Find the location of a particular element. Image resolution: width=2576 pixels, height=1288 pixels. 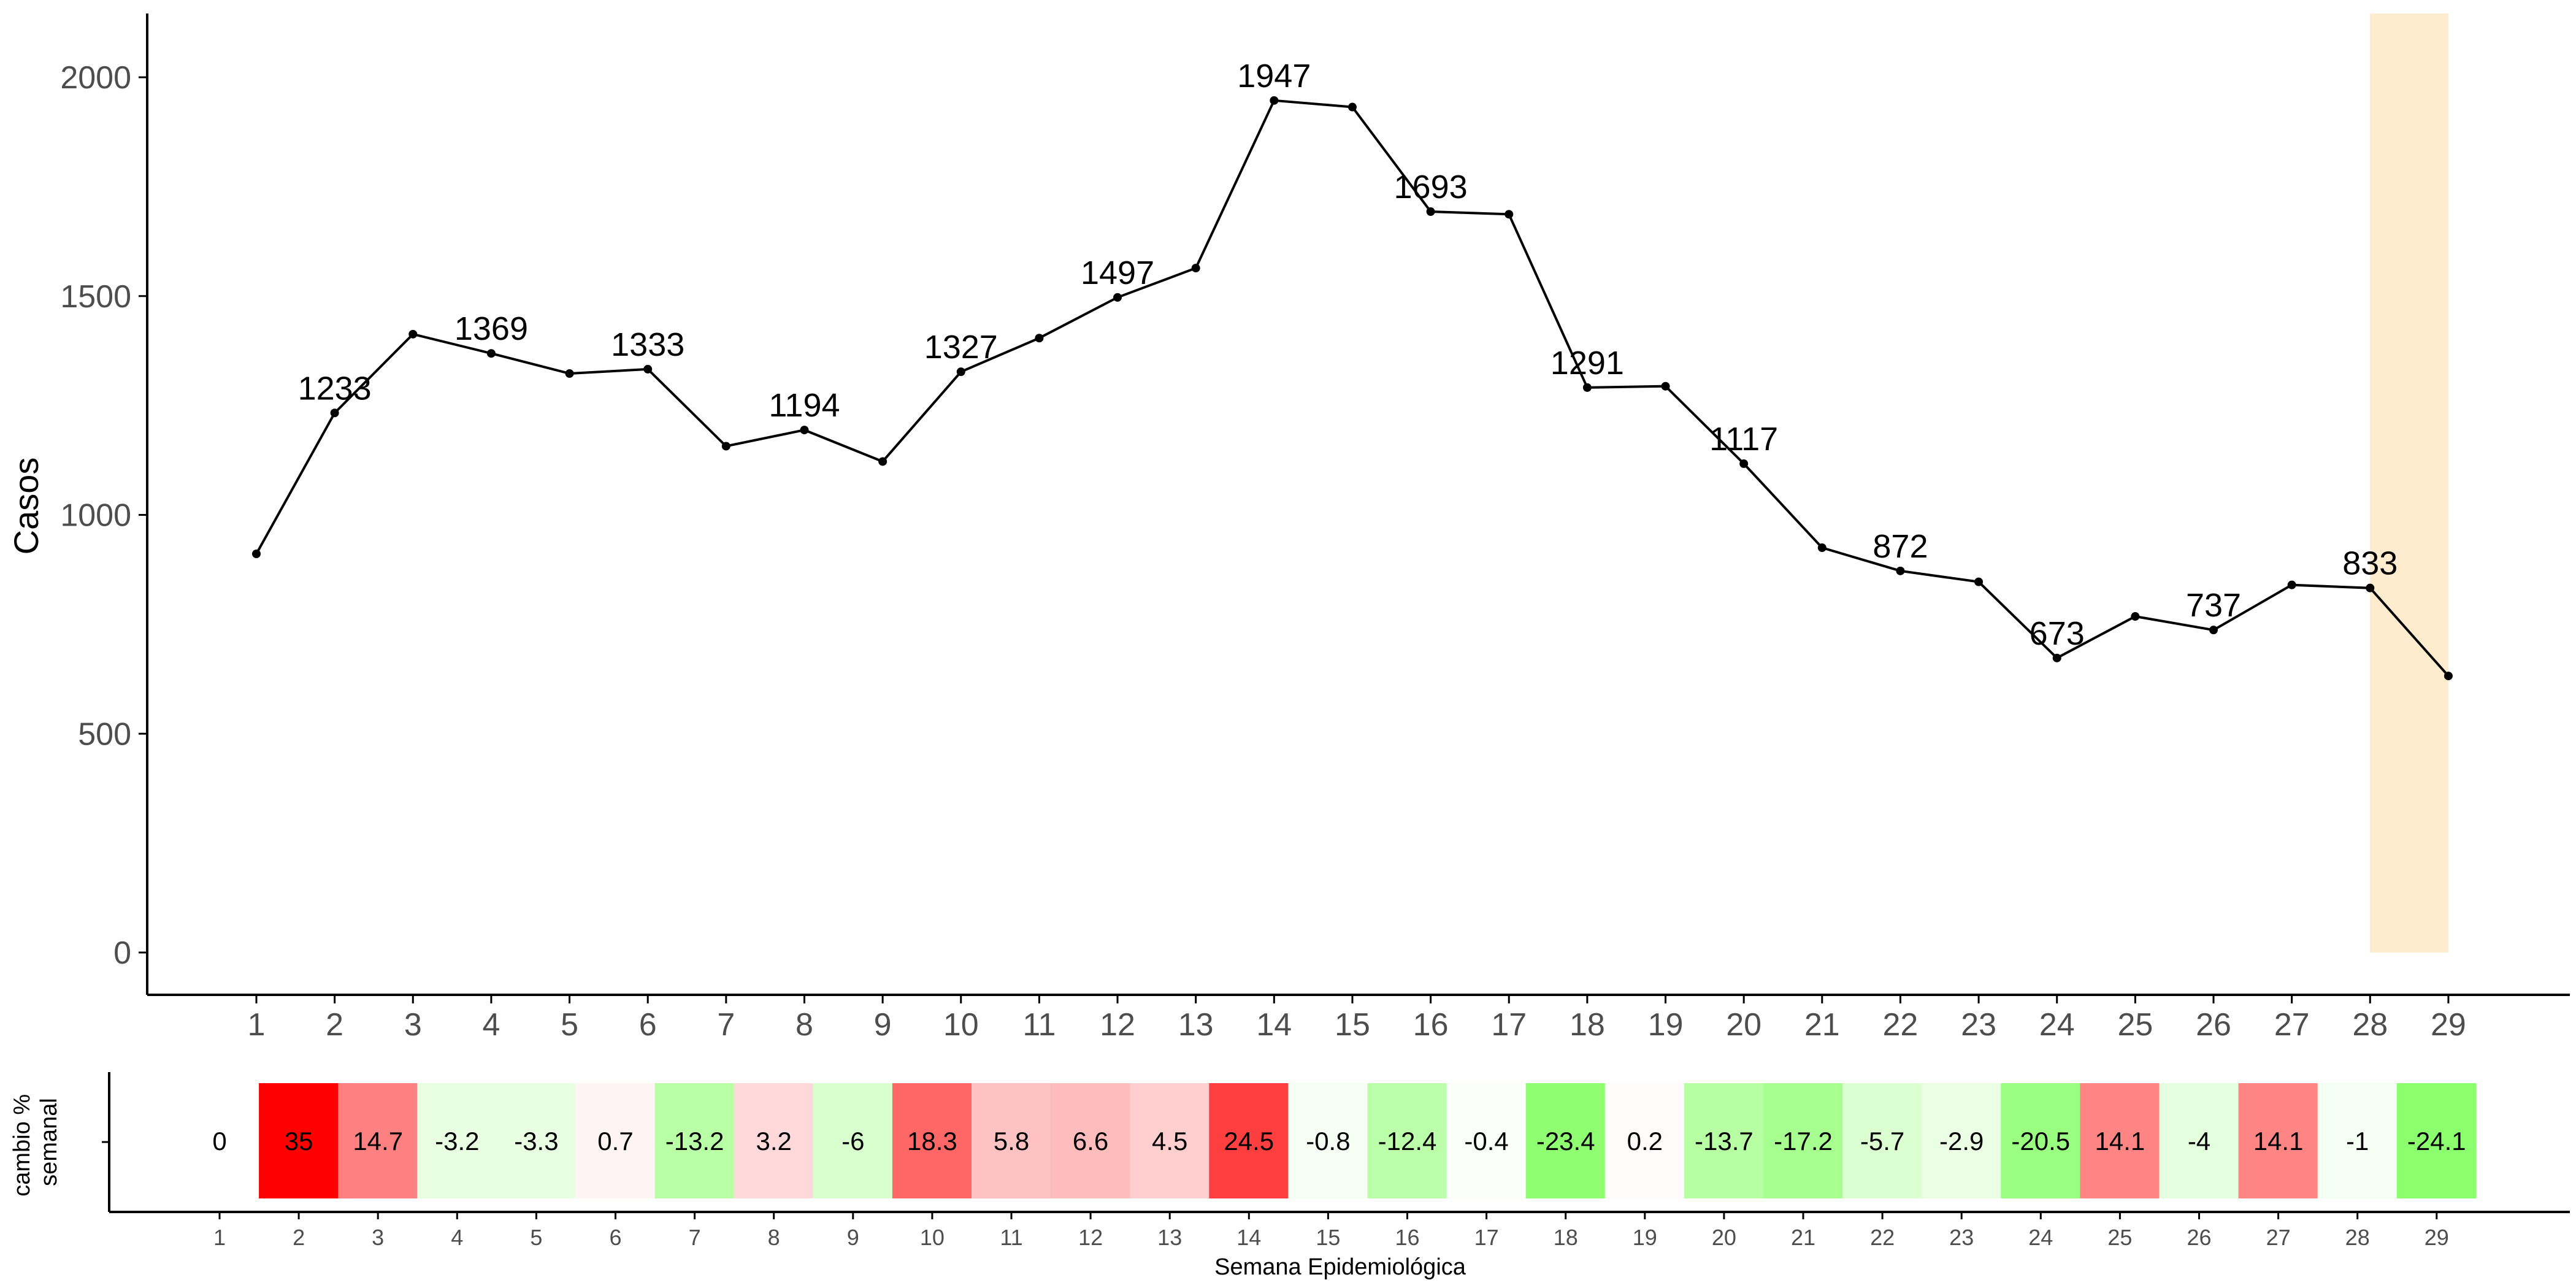

data-label: 1369 is located at coordinates (491, 328).